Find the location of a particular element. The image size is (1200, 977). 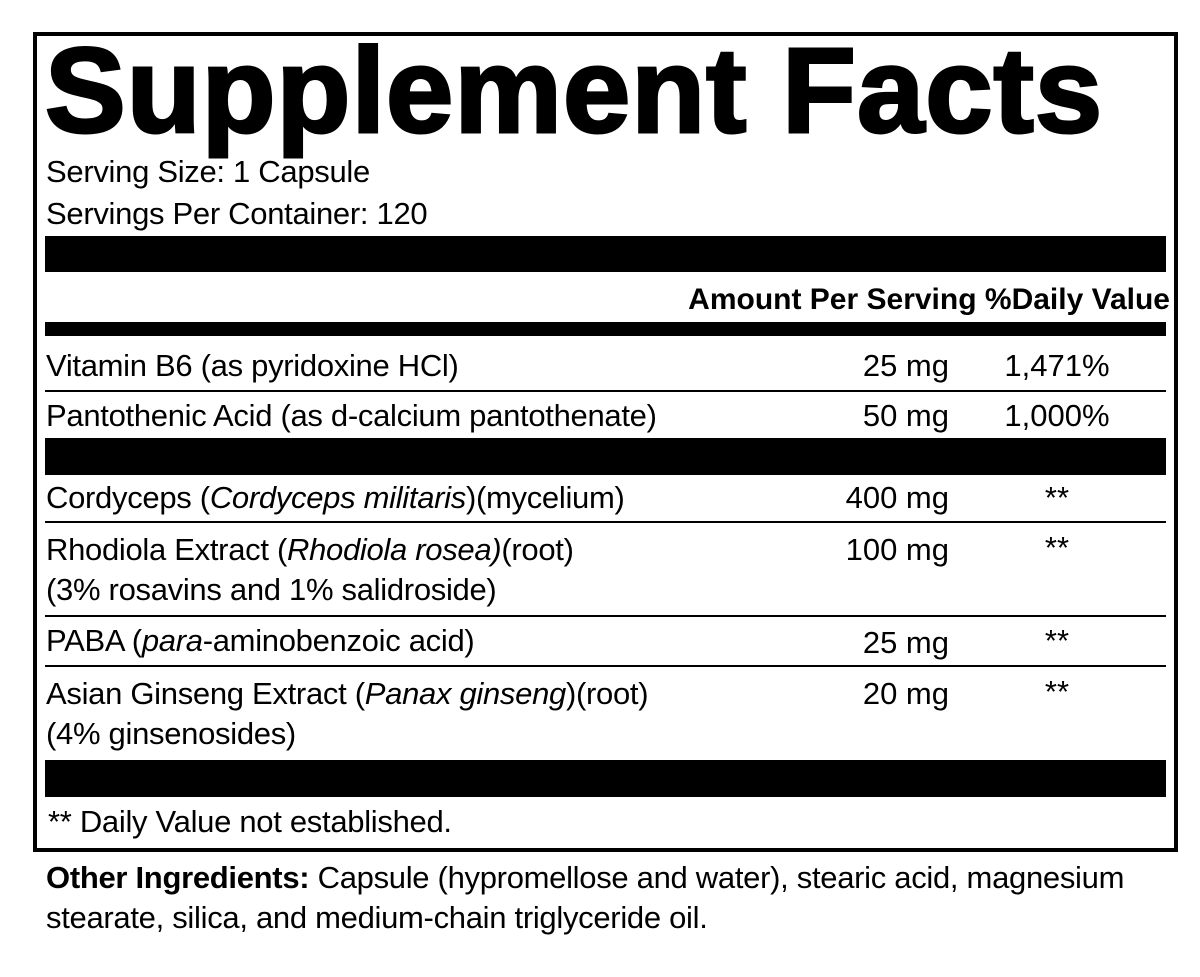

serving-size: Serving Size: 1 Capsule is located at coordinates (208, 171).